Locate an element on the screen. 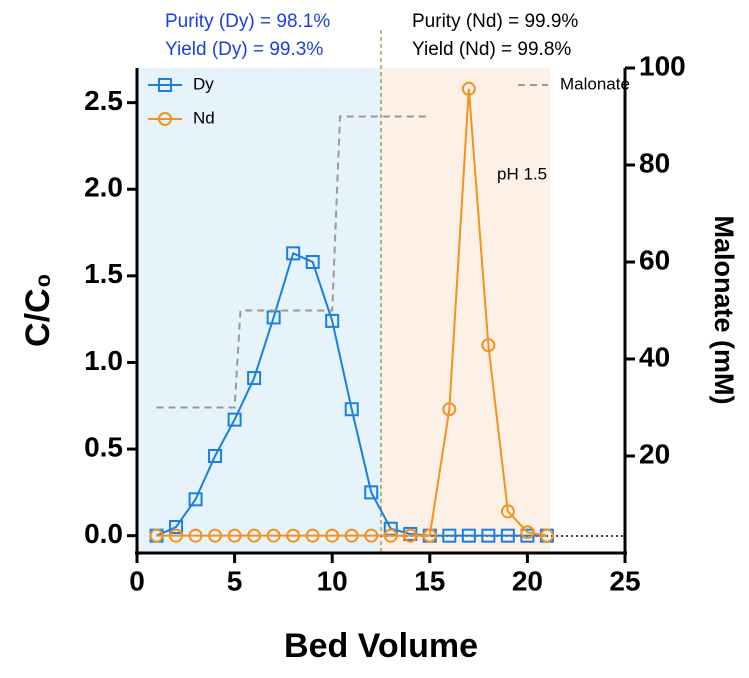 Image resolution: width=749 pixels, height=678 pixels. annotation: Yield (Dy) = 99.3% is located at coordinates (244, 49).